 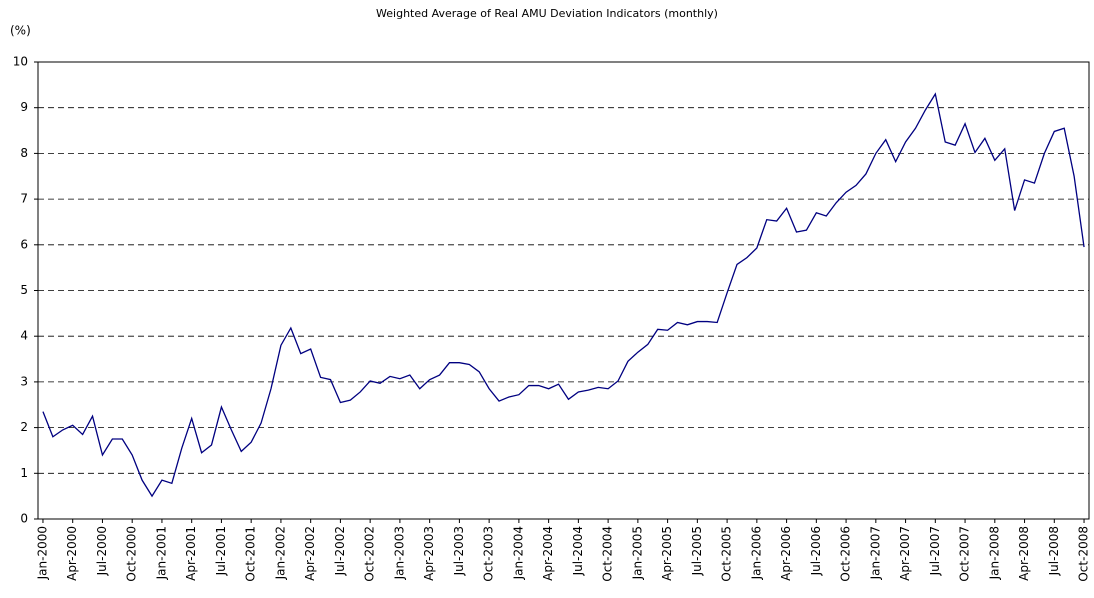 I want to click on x-tick-label: Apr-2000, so click(x=72, y=553).